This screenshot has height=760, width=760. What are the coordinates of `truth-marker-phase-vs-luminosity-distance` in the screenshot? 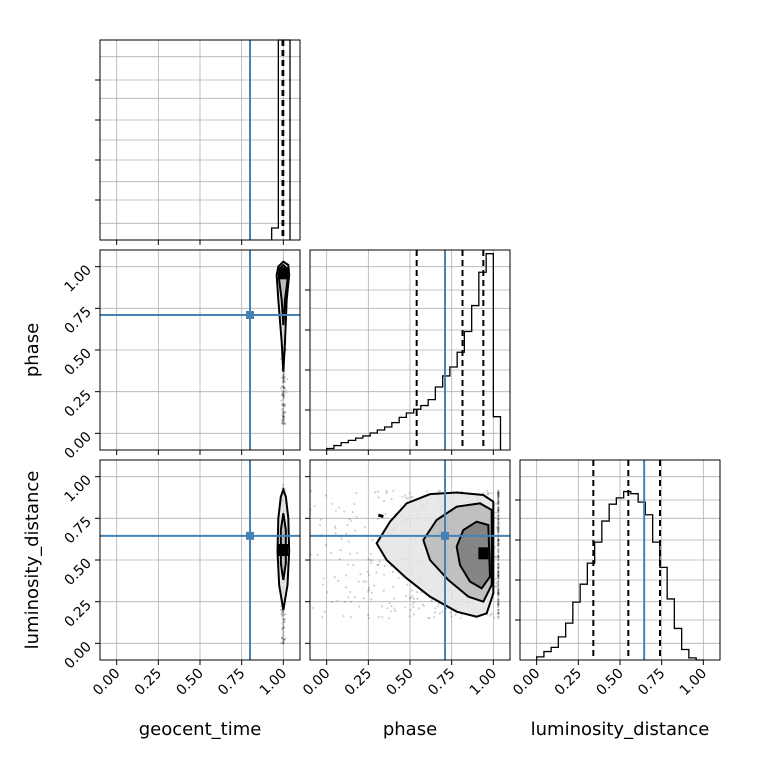 It's located at (445, 535).